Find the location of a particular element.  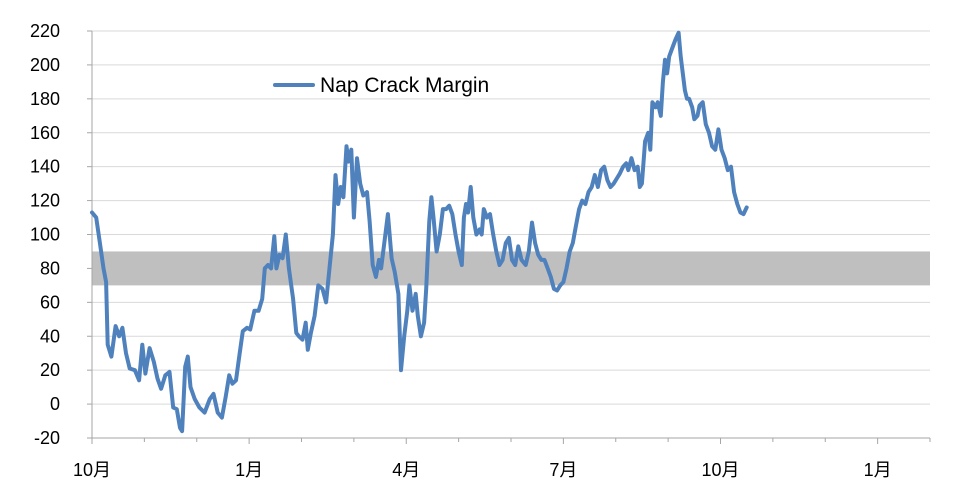

y-tick-label: 0 is located at coordinates (55, 404).